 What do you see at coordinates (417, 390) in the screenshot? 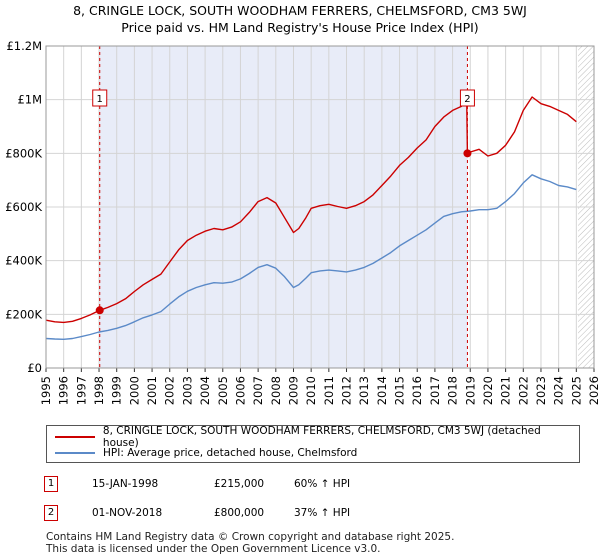
I see `x-tick-label: 2016` at bounding box center [417, 390].